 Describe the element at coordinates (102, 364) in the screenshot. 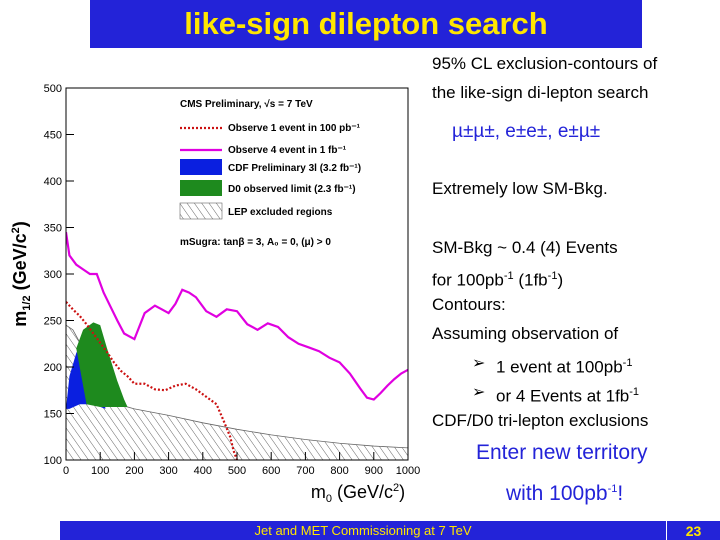

I see `series-d0-region` at that location.